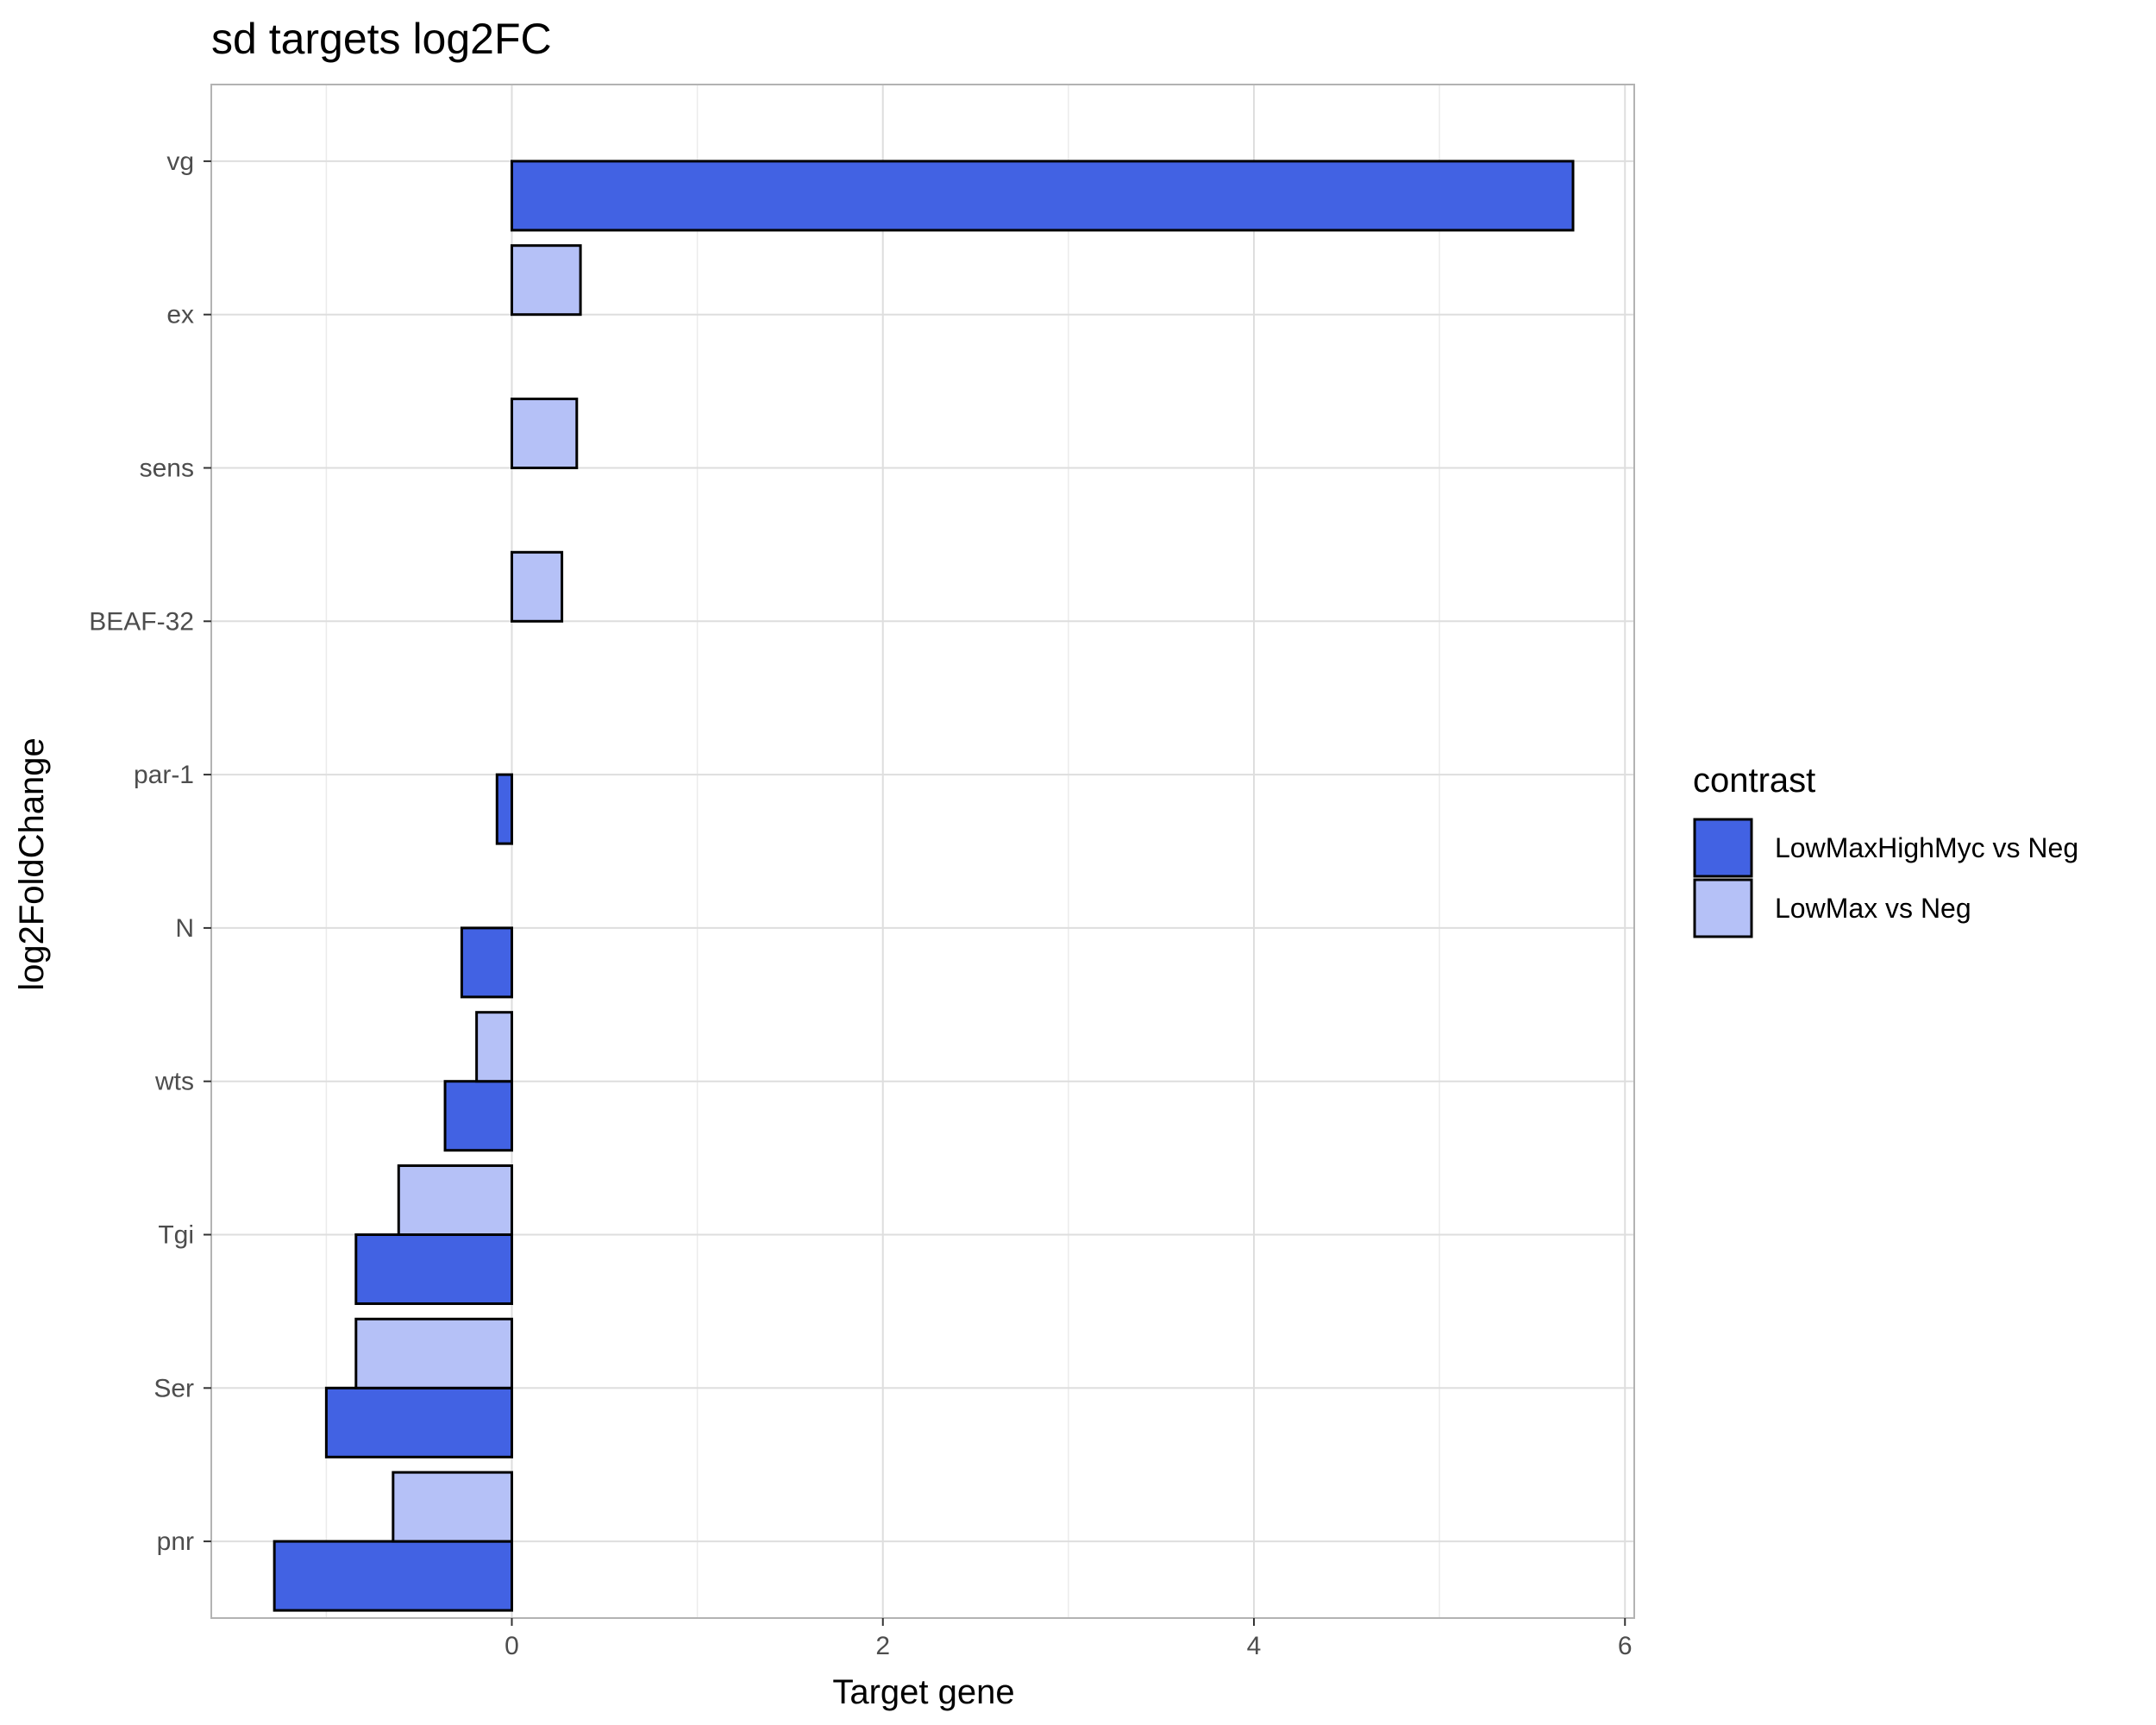 This screenshot has width=2156, height=1725. I want to click on x-tick-label: 4, so click(1254, 1646).